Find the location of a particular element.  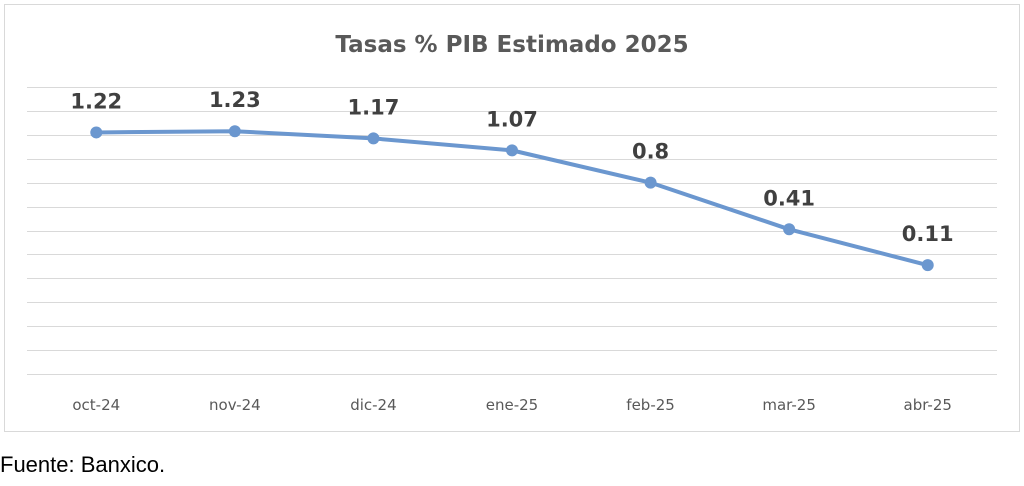

chart-title: Tasas % PIB Estimado 2025 is located at coordinates (511, 45).